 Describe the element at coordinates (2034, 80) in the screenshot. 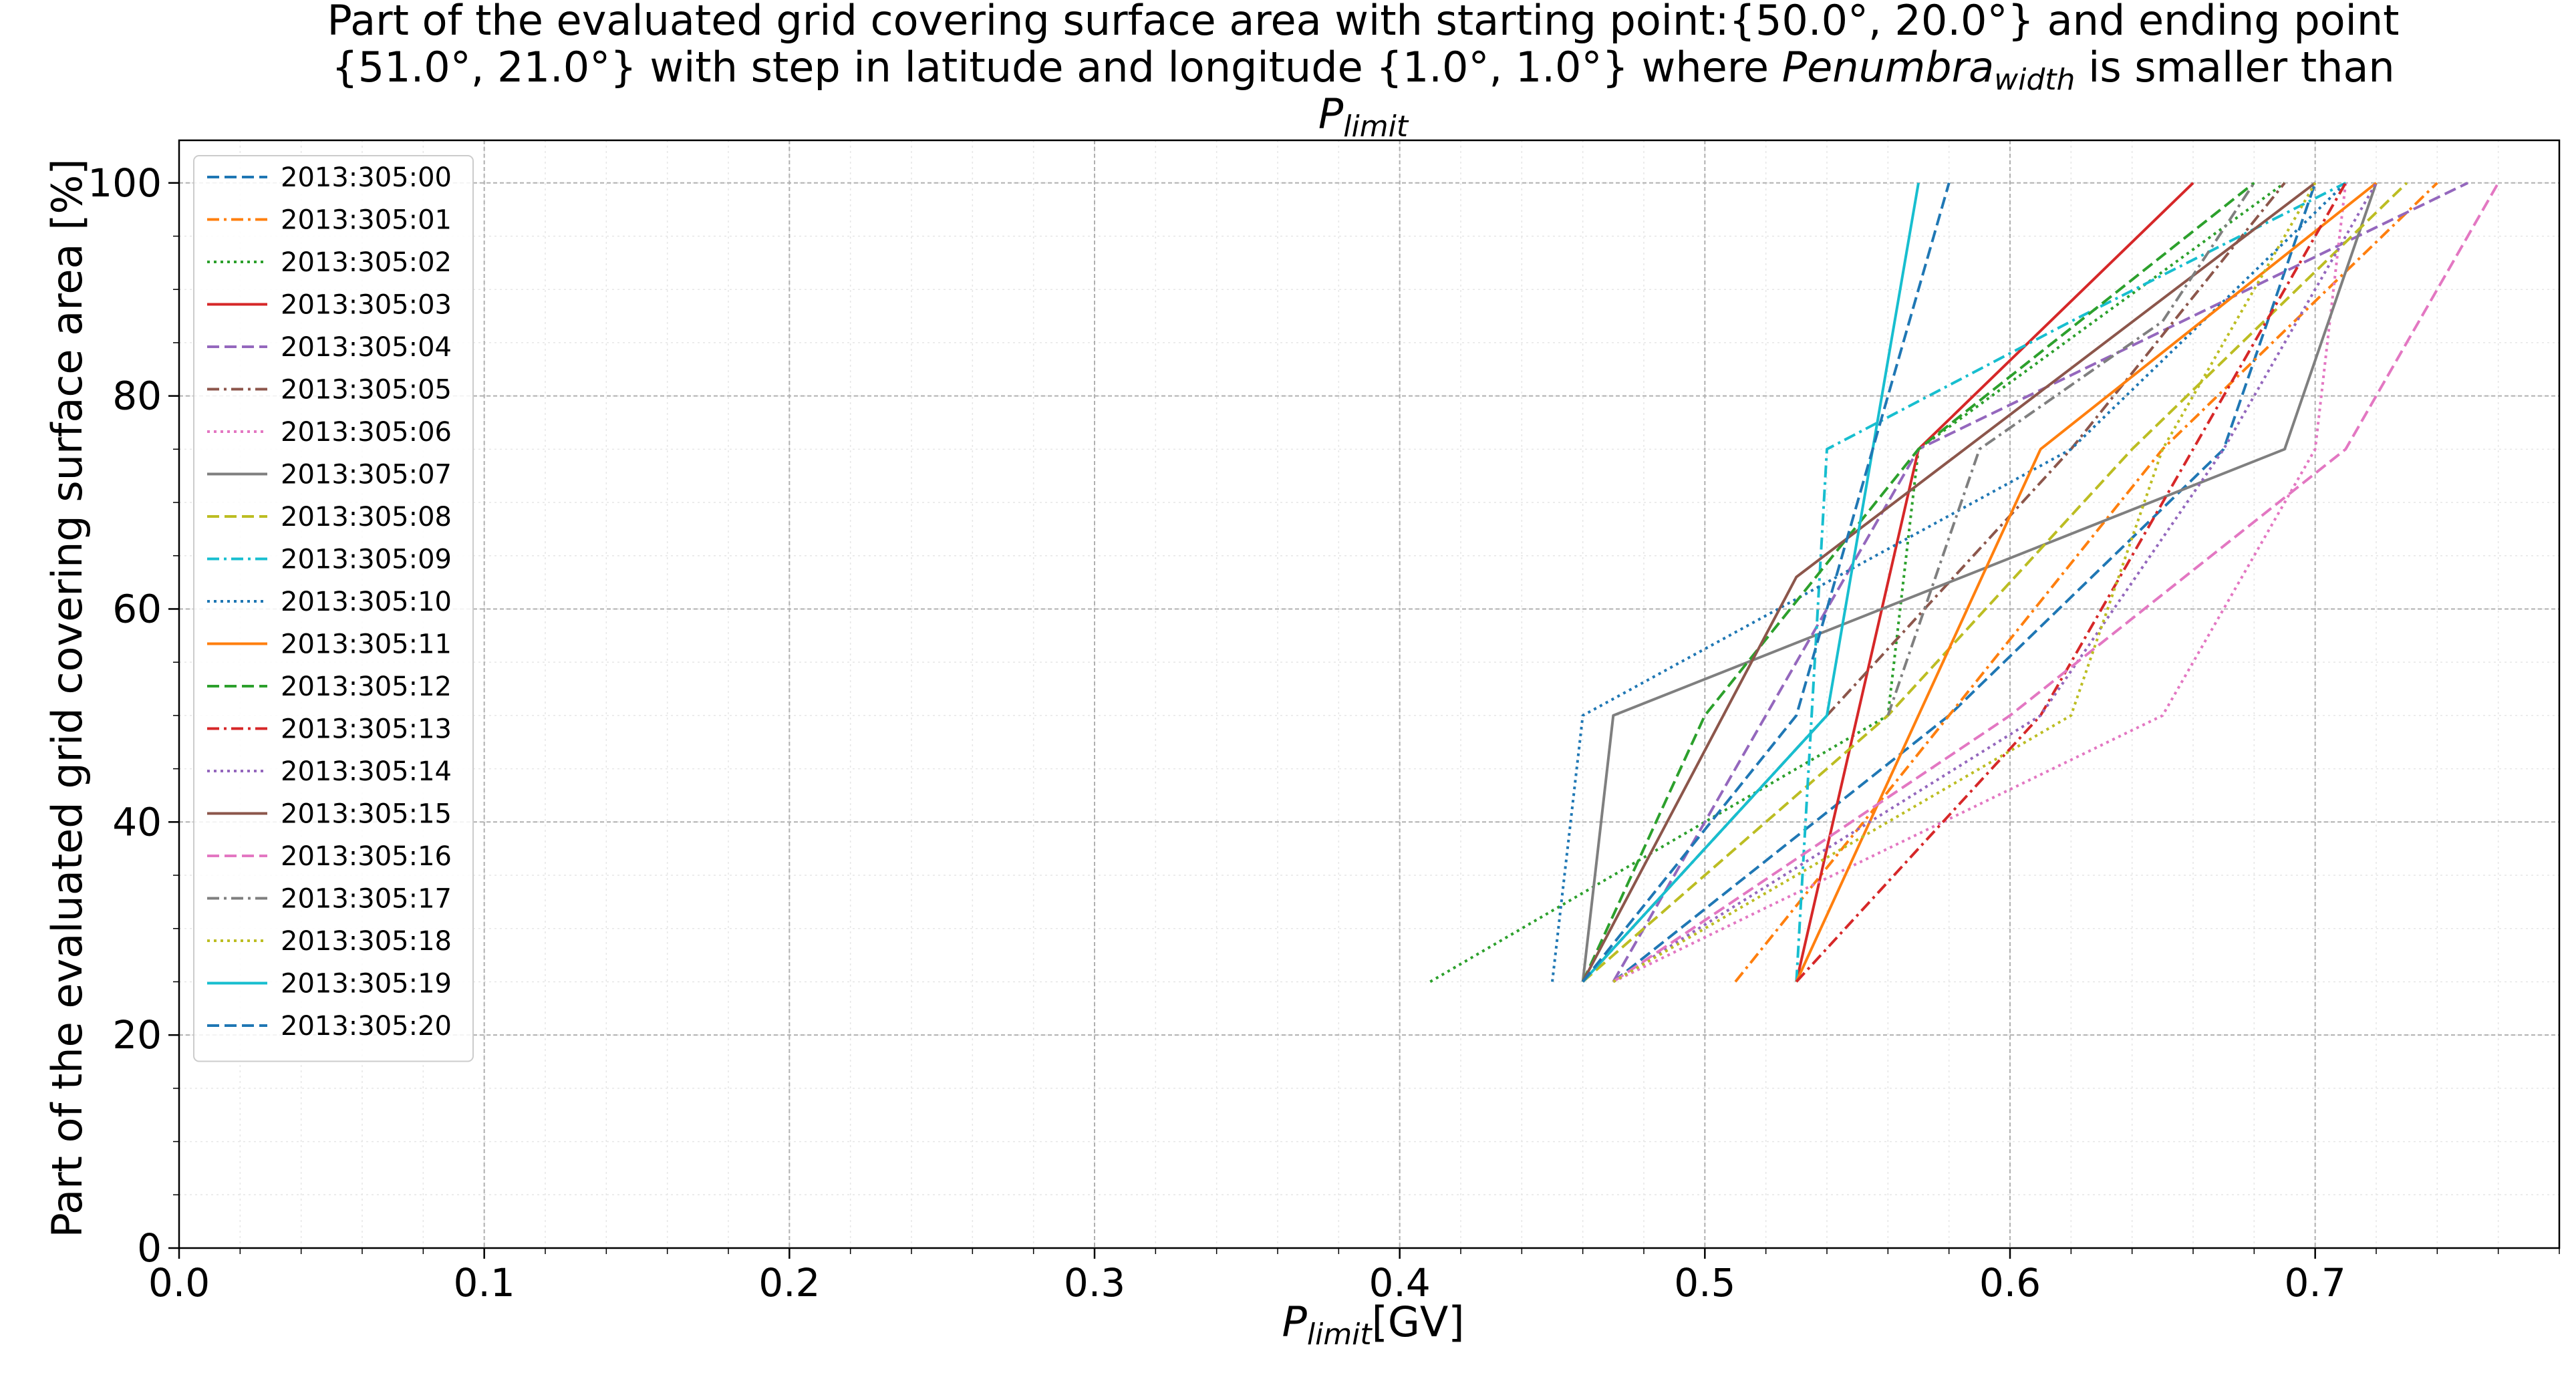

I see `title-width-subscript: width` at that location.